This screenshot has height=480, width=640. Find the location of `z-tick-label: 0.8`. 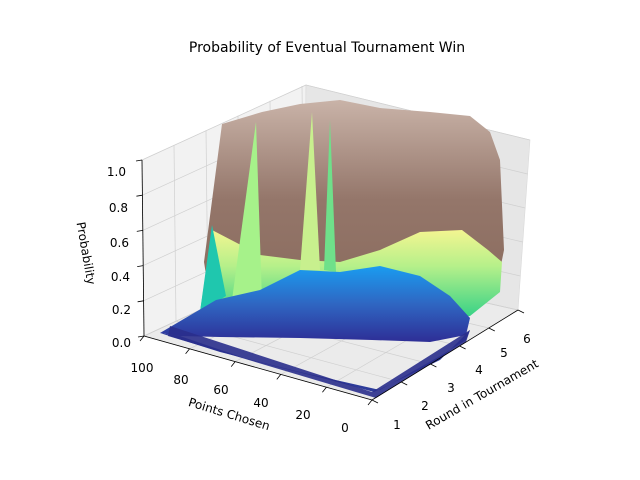

z-tick-label: 0.8 is located at coordinates (118, 208).